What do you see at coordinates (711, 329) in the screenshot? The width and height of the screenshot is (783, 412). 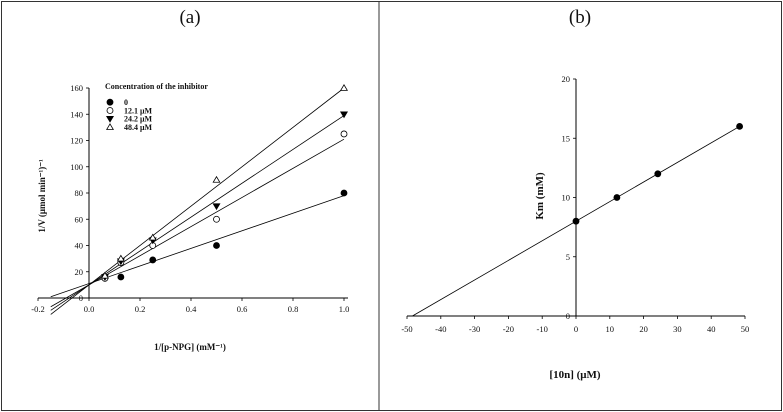 I see `chart-b-x-tick-label: 40` at bounding box center [711, 329].